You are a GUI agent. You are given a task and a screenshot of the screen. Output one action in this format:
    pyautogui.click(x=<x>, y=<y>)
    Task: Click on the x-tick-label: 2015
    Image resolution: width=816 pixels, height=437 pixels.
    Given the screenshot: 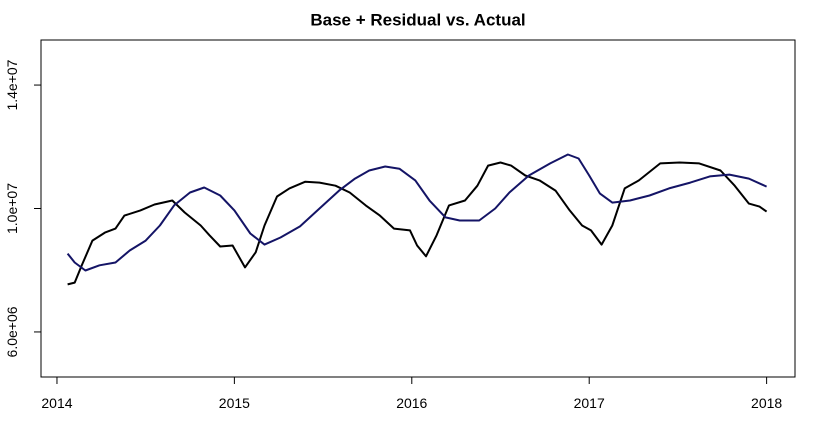 What is the action you would take?
    pyautogui.click(x=234, y=403)
    